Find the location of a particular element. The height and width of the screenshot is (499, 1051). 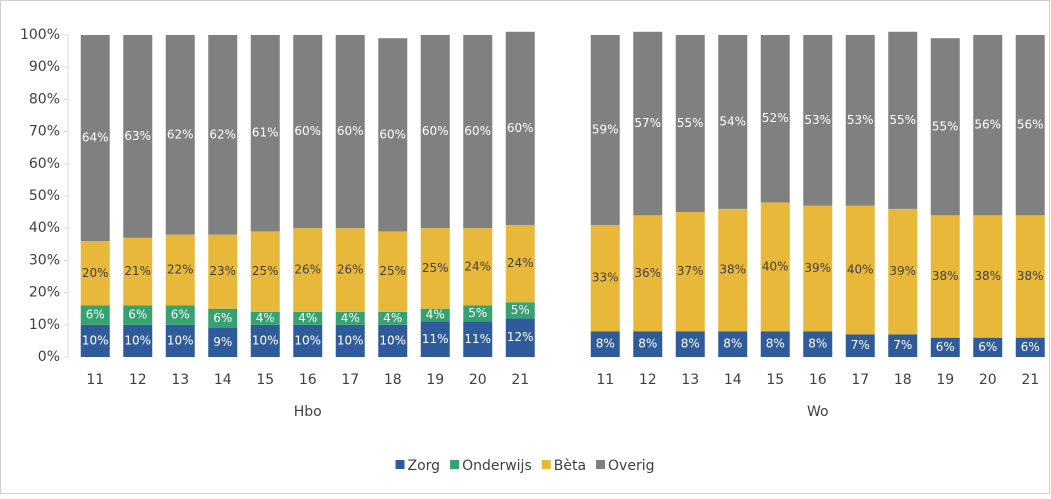

data-label: 59% is located at coordinates (605, 129).